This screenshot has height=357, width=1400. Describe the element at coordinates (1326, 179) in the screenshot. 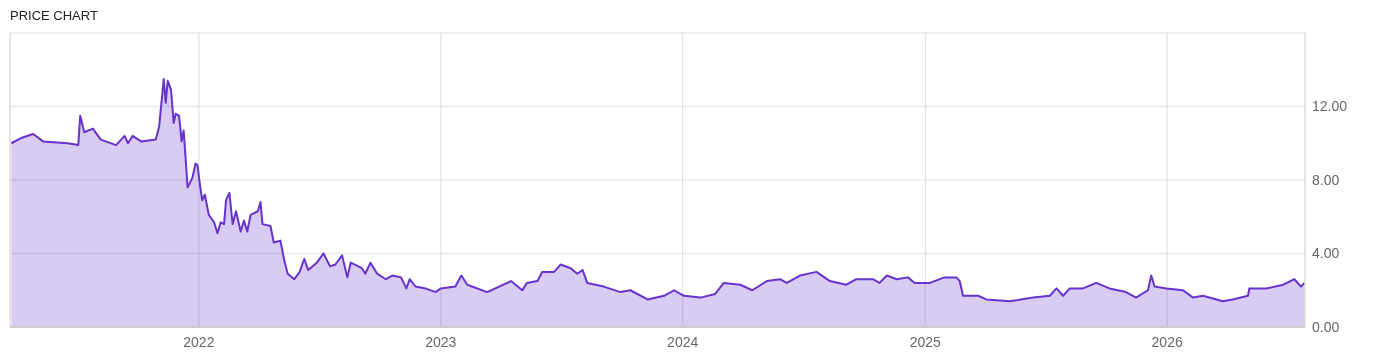

I see `y-tick-label: 8.00` at that location.